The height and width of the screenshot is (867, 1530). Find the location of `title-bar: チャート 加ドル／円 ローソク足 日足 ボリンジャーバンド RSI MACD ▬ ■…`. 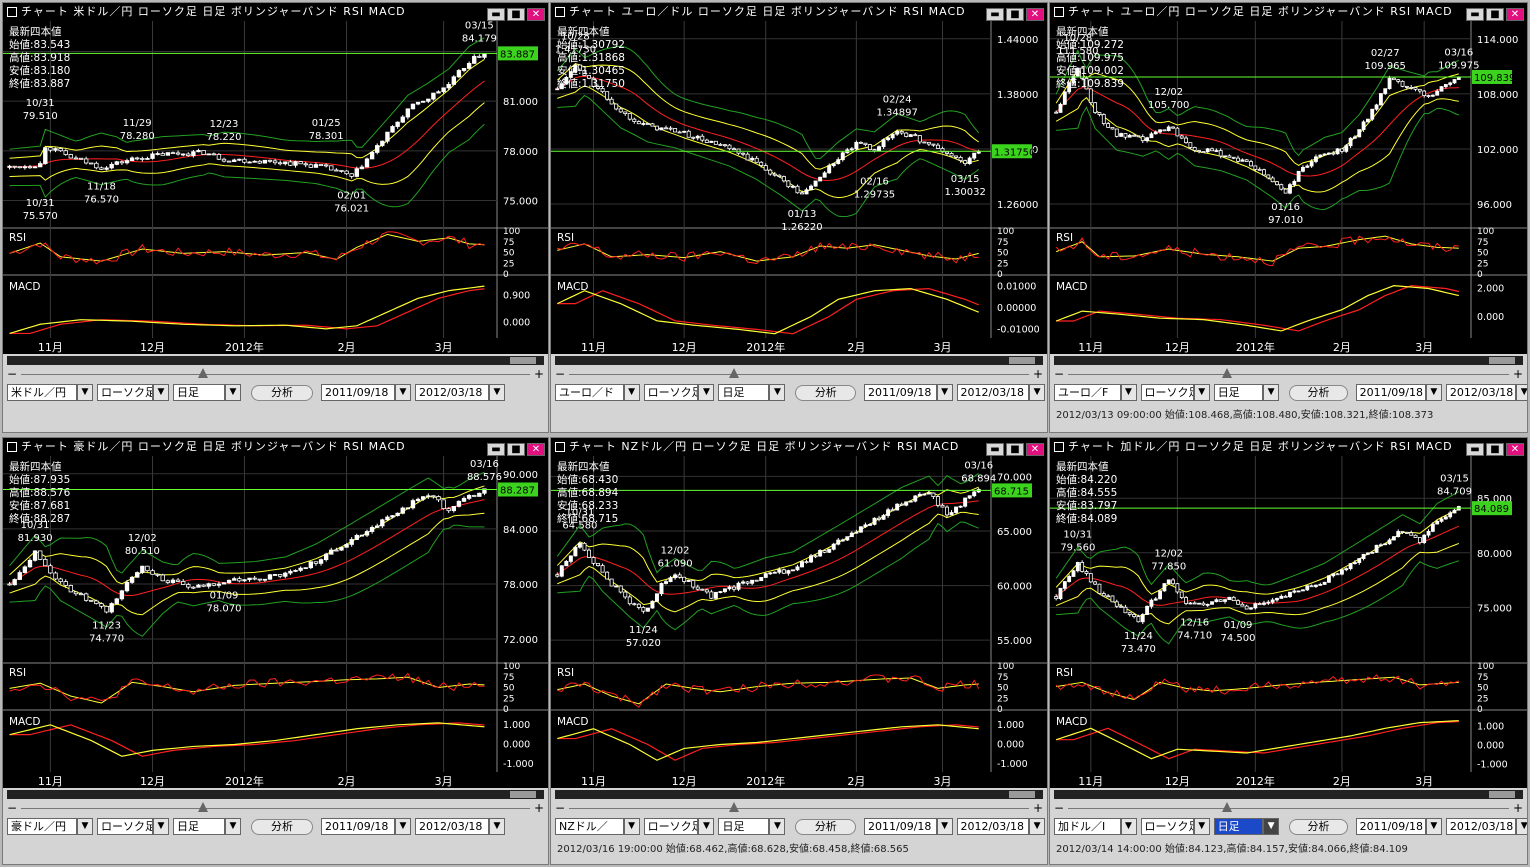

title-bar: チャート 加ドル／円 ローソク足 日足 ボリンジャーバンド RSI MACD ▬ ■… is located at coordinates (1288, 447).